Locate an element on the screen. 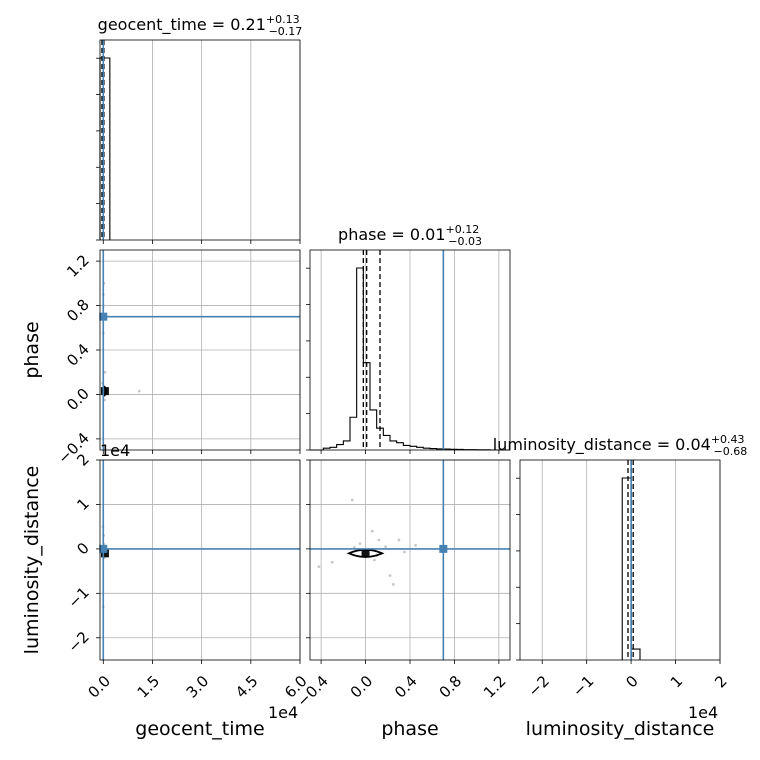 This screenshot has height=760, width=760. histogram-title: geocent_time = 0.21+0.13 −0.17 is located at coordinates (200, 25).